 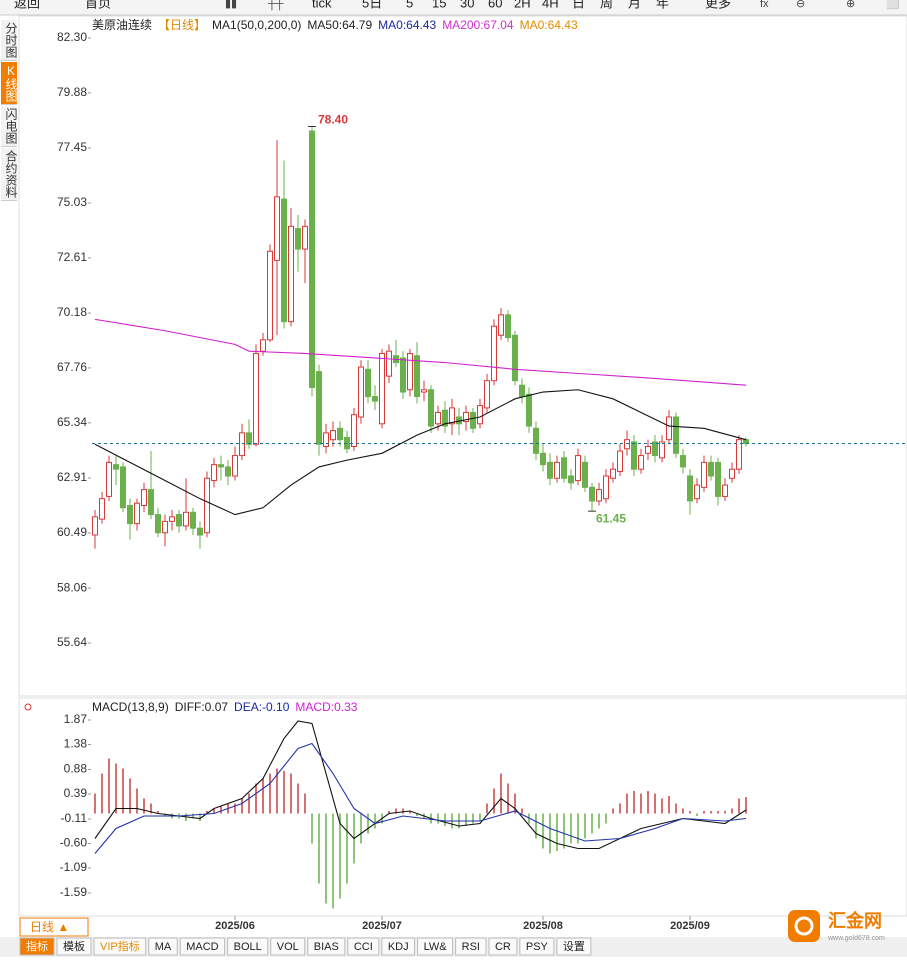 I want to click on toolbar-icon: fx, so click(x=764, y=5).